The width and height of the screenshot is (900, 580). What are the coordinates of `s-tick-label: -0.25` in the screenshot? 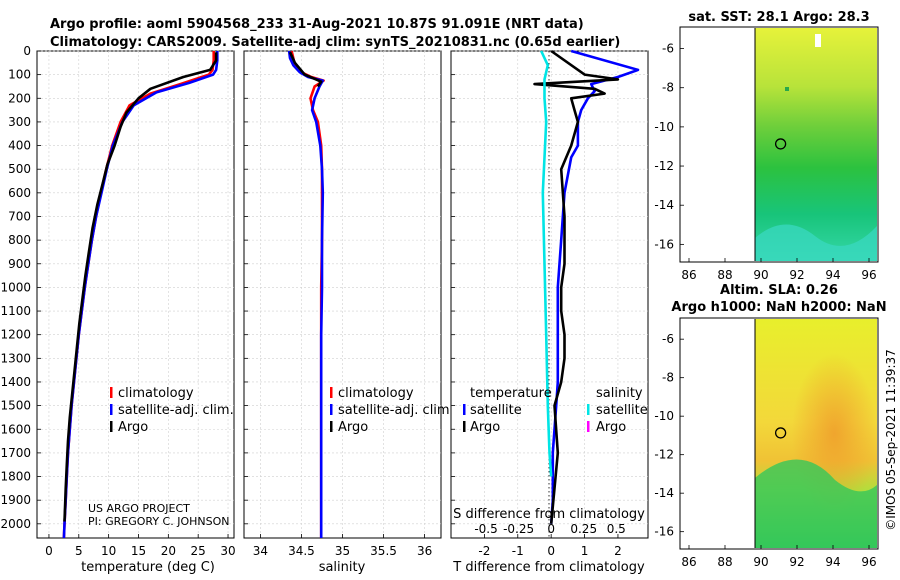 It's located at (518, 529).